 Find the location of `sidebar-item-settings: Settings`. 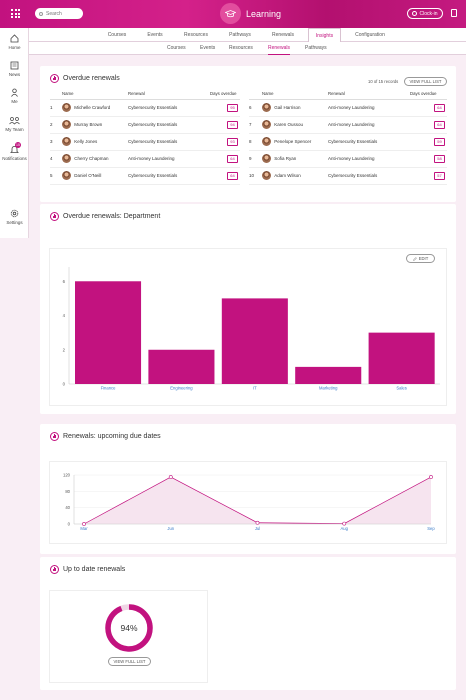

sidebar-item-settings: Settings is located at coordinates (14, 217).